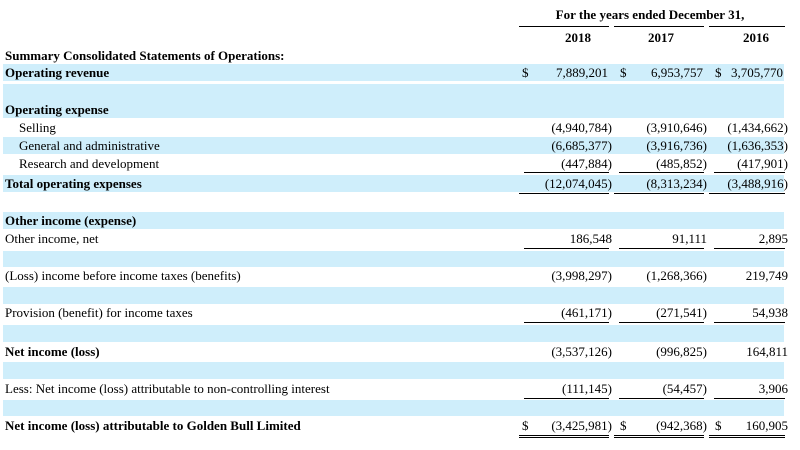  What do you see at coordinates (581, 145) in the screenshot?
I see `value-2018: (6,685,377)` at bounding box center [581, 145].